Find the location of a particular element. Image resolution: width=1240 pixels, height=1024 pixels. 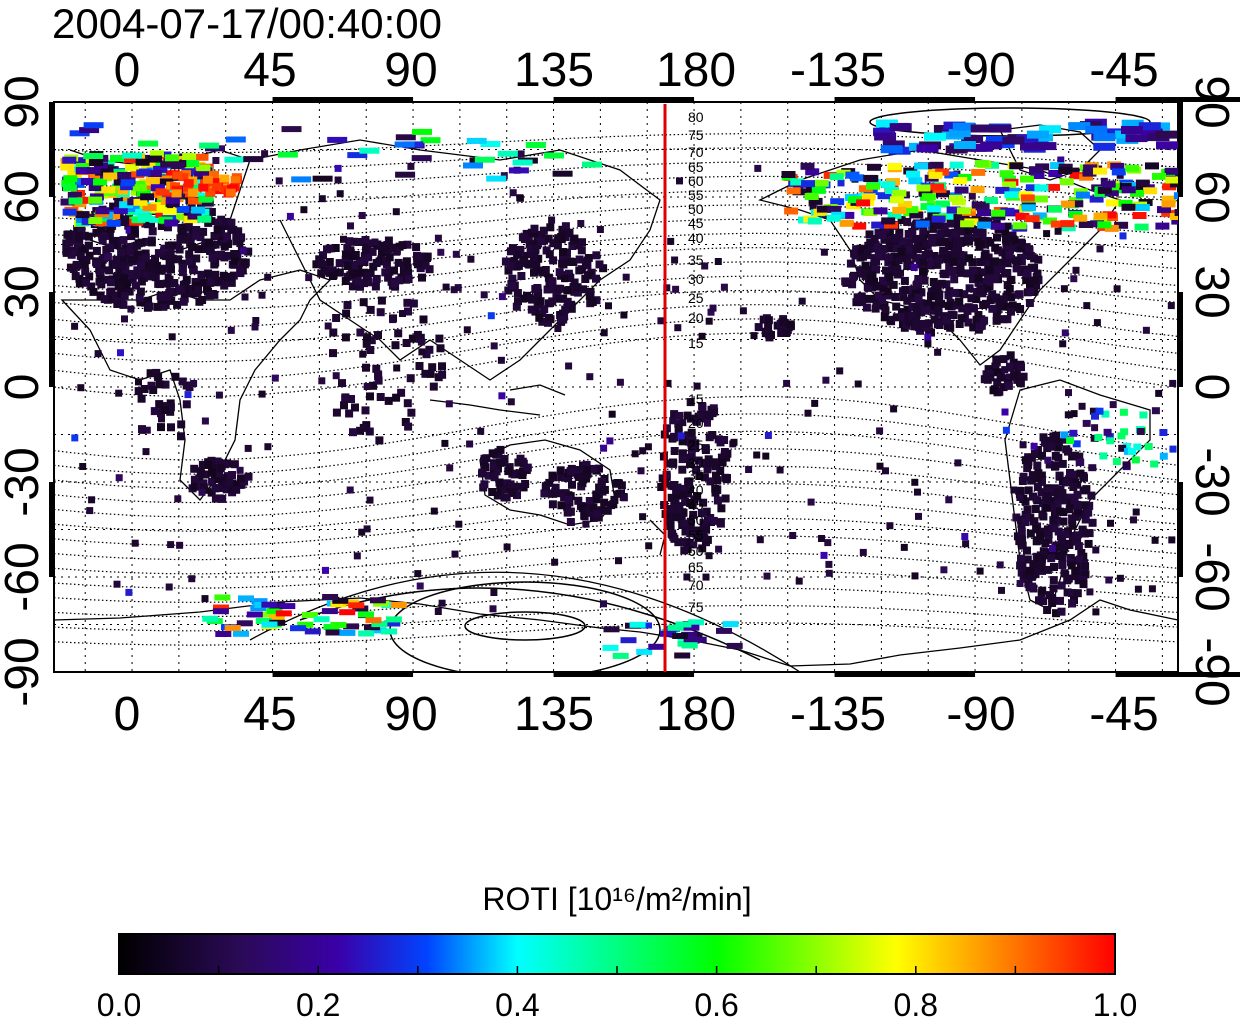

bottom-lon-tick-label: 0 is located at coordinates (127, 714).